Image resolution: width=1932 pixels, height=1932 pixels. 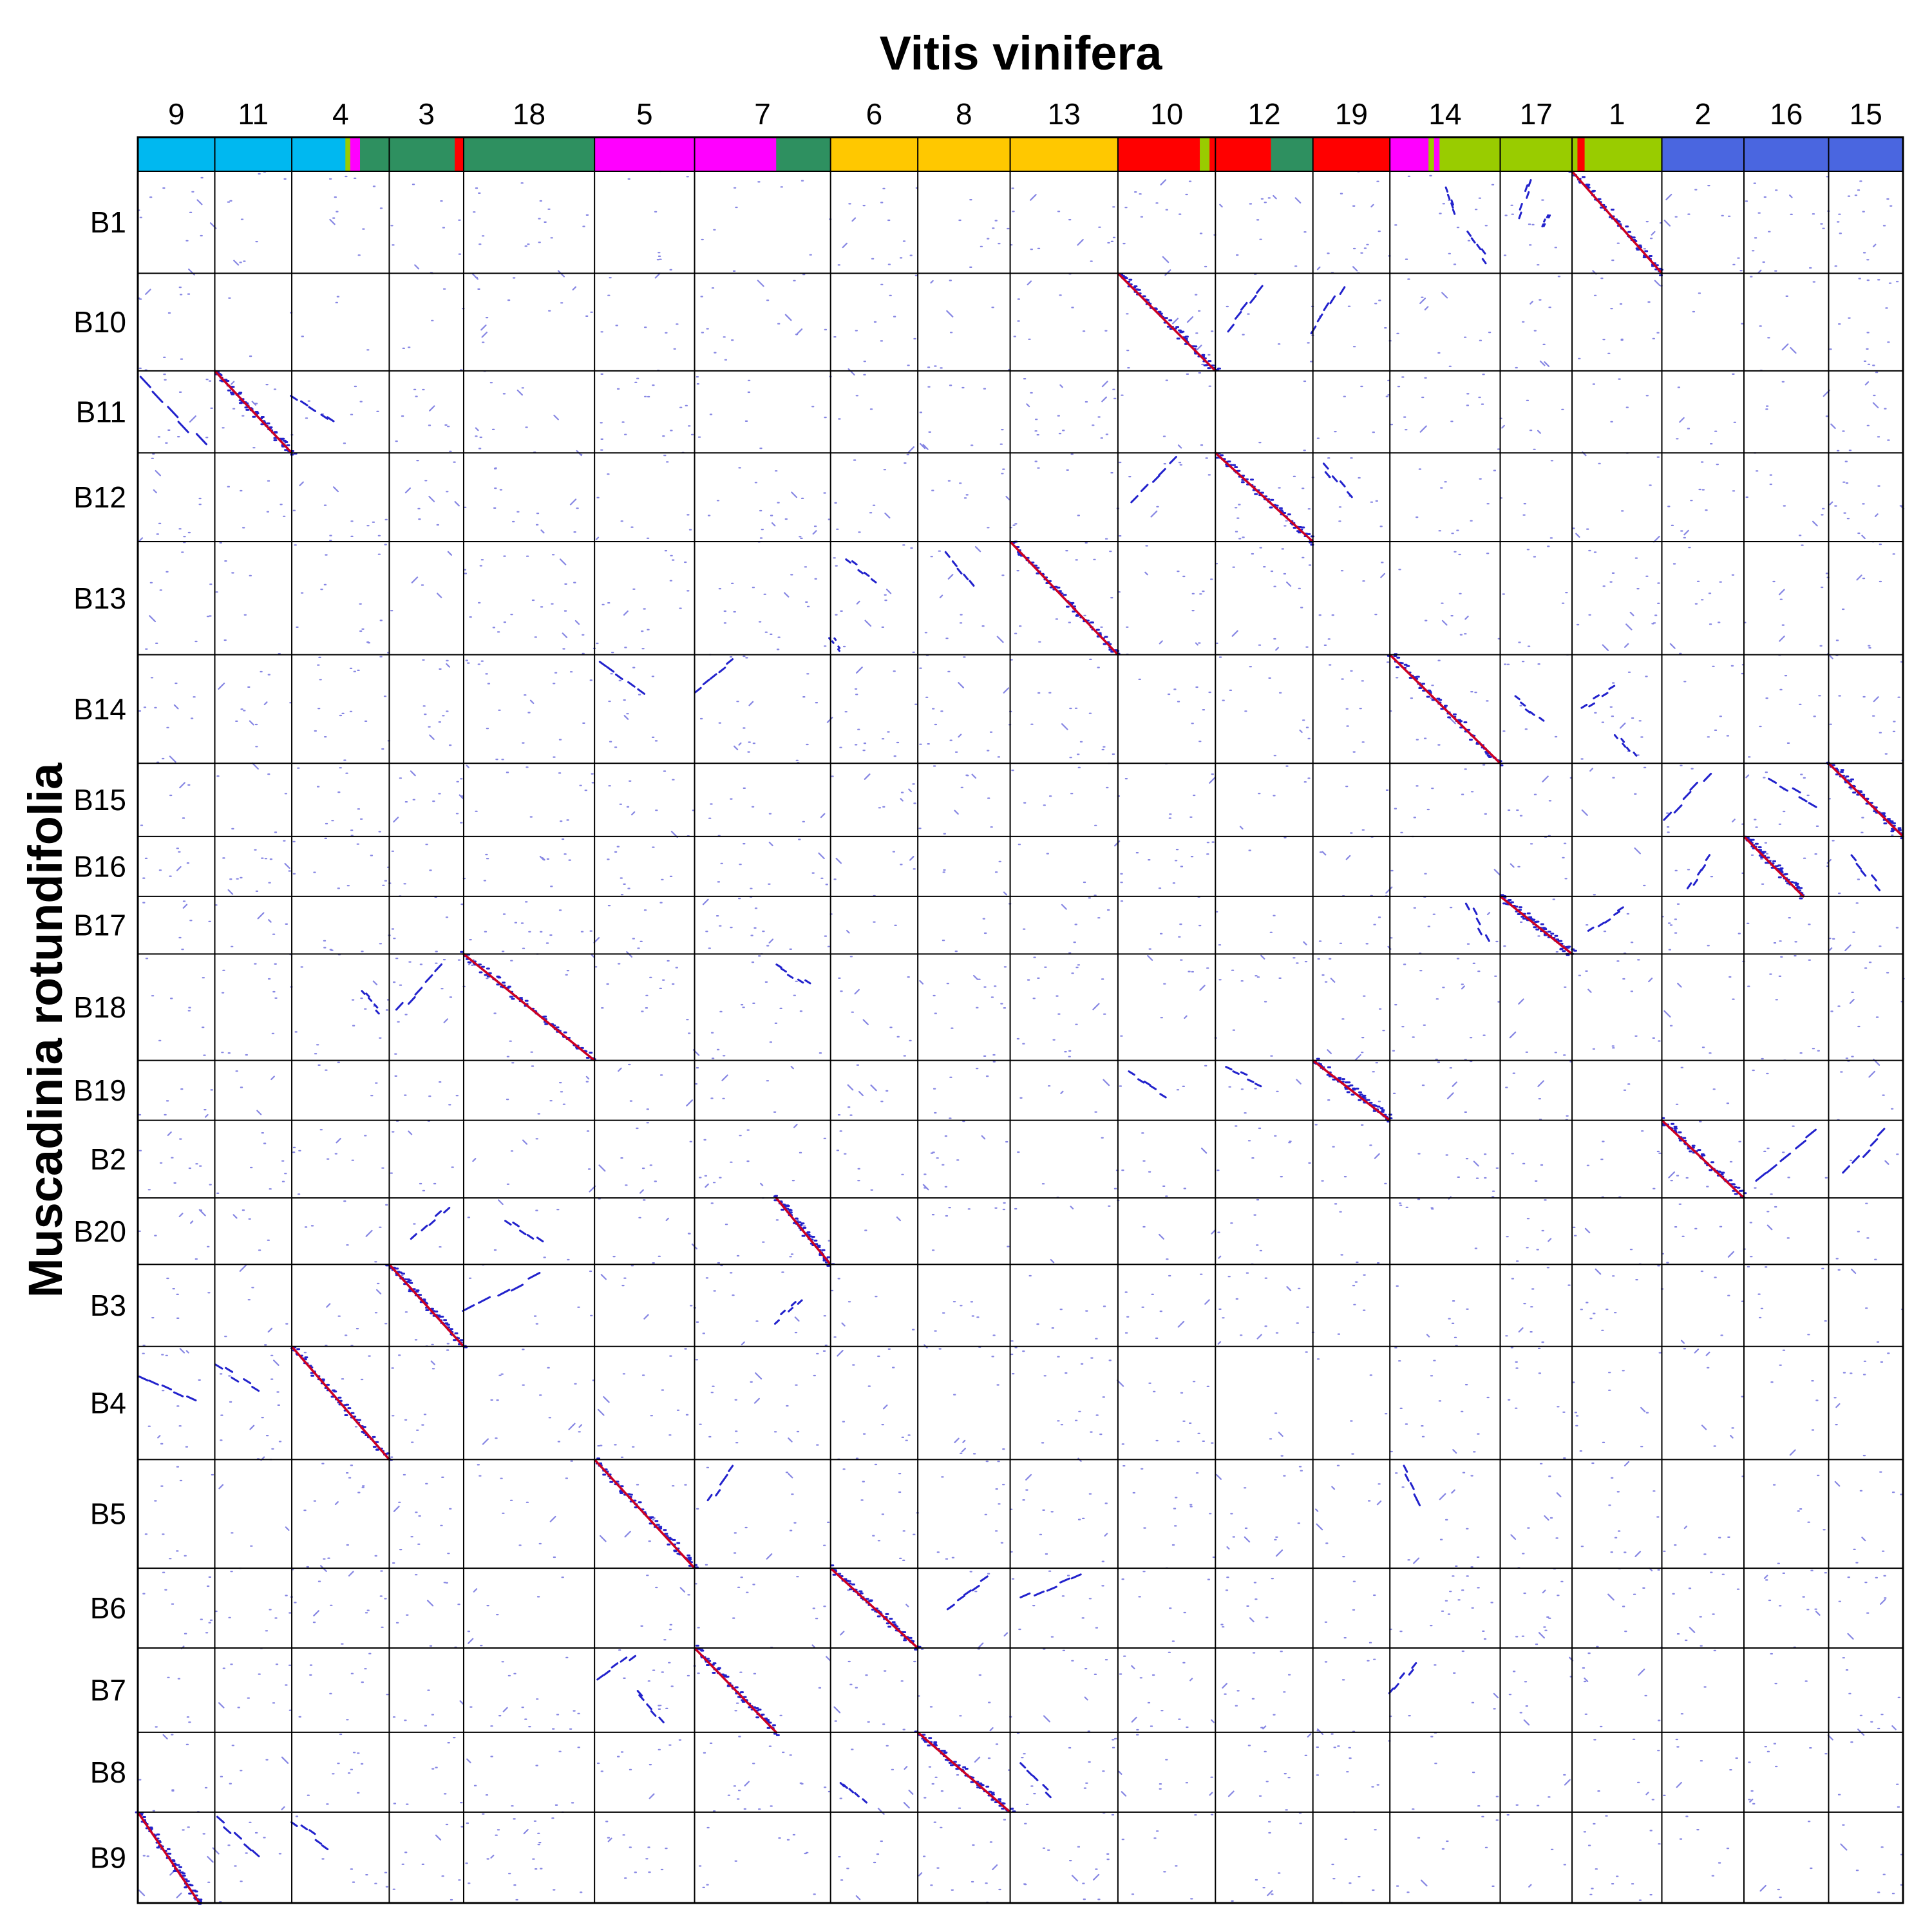 What do you see at coordinates (108, 1159) in the screenshot?
I see `y-tick-label-b2: B2` at bounding box center [108, 1159].